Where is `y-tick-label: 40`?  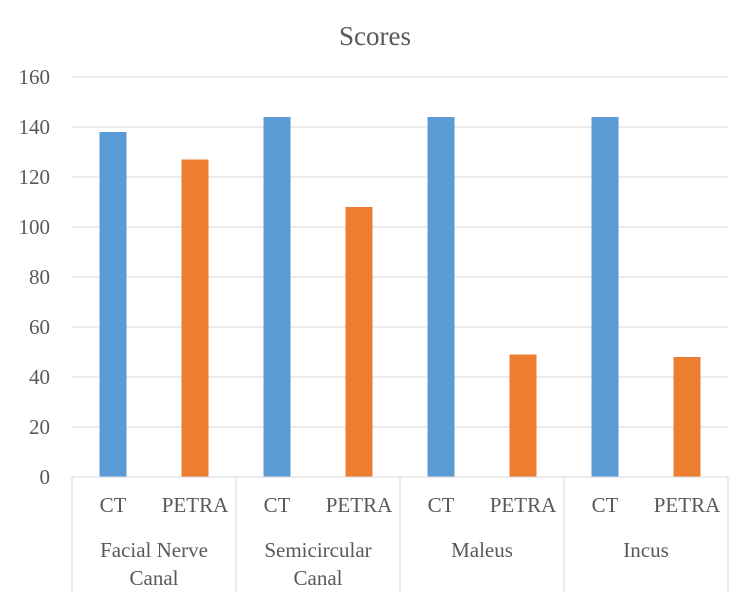
y-tick-label: 40 is located at coordinates (39, 377).